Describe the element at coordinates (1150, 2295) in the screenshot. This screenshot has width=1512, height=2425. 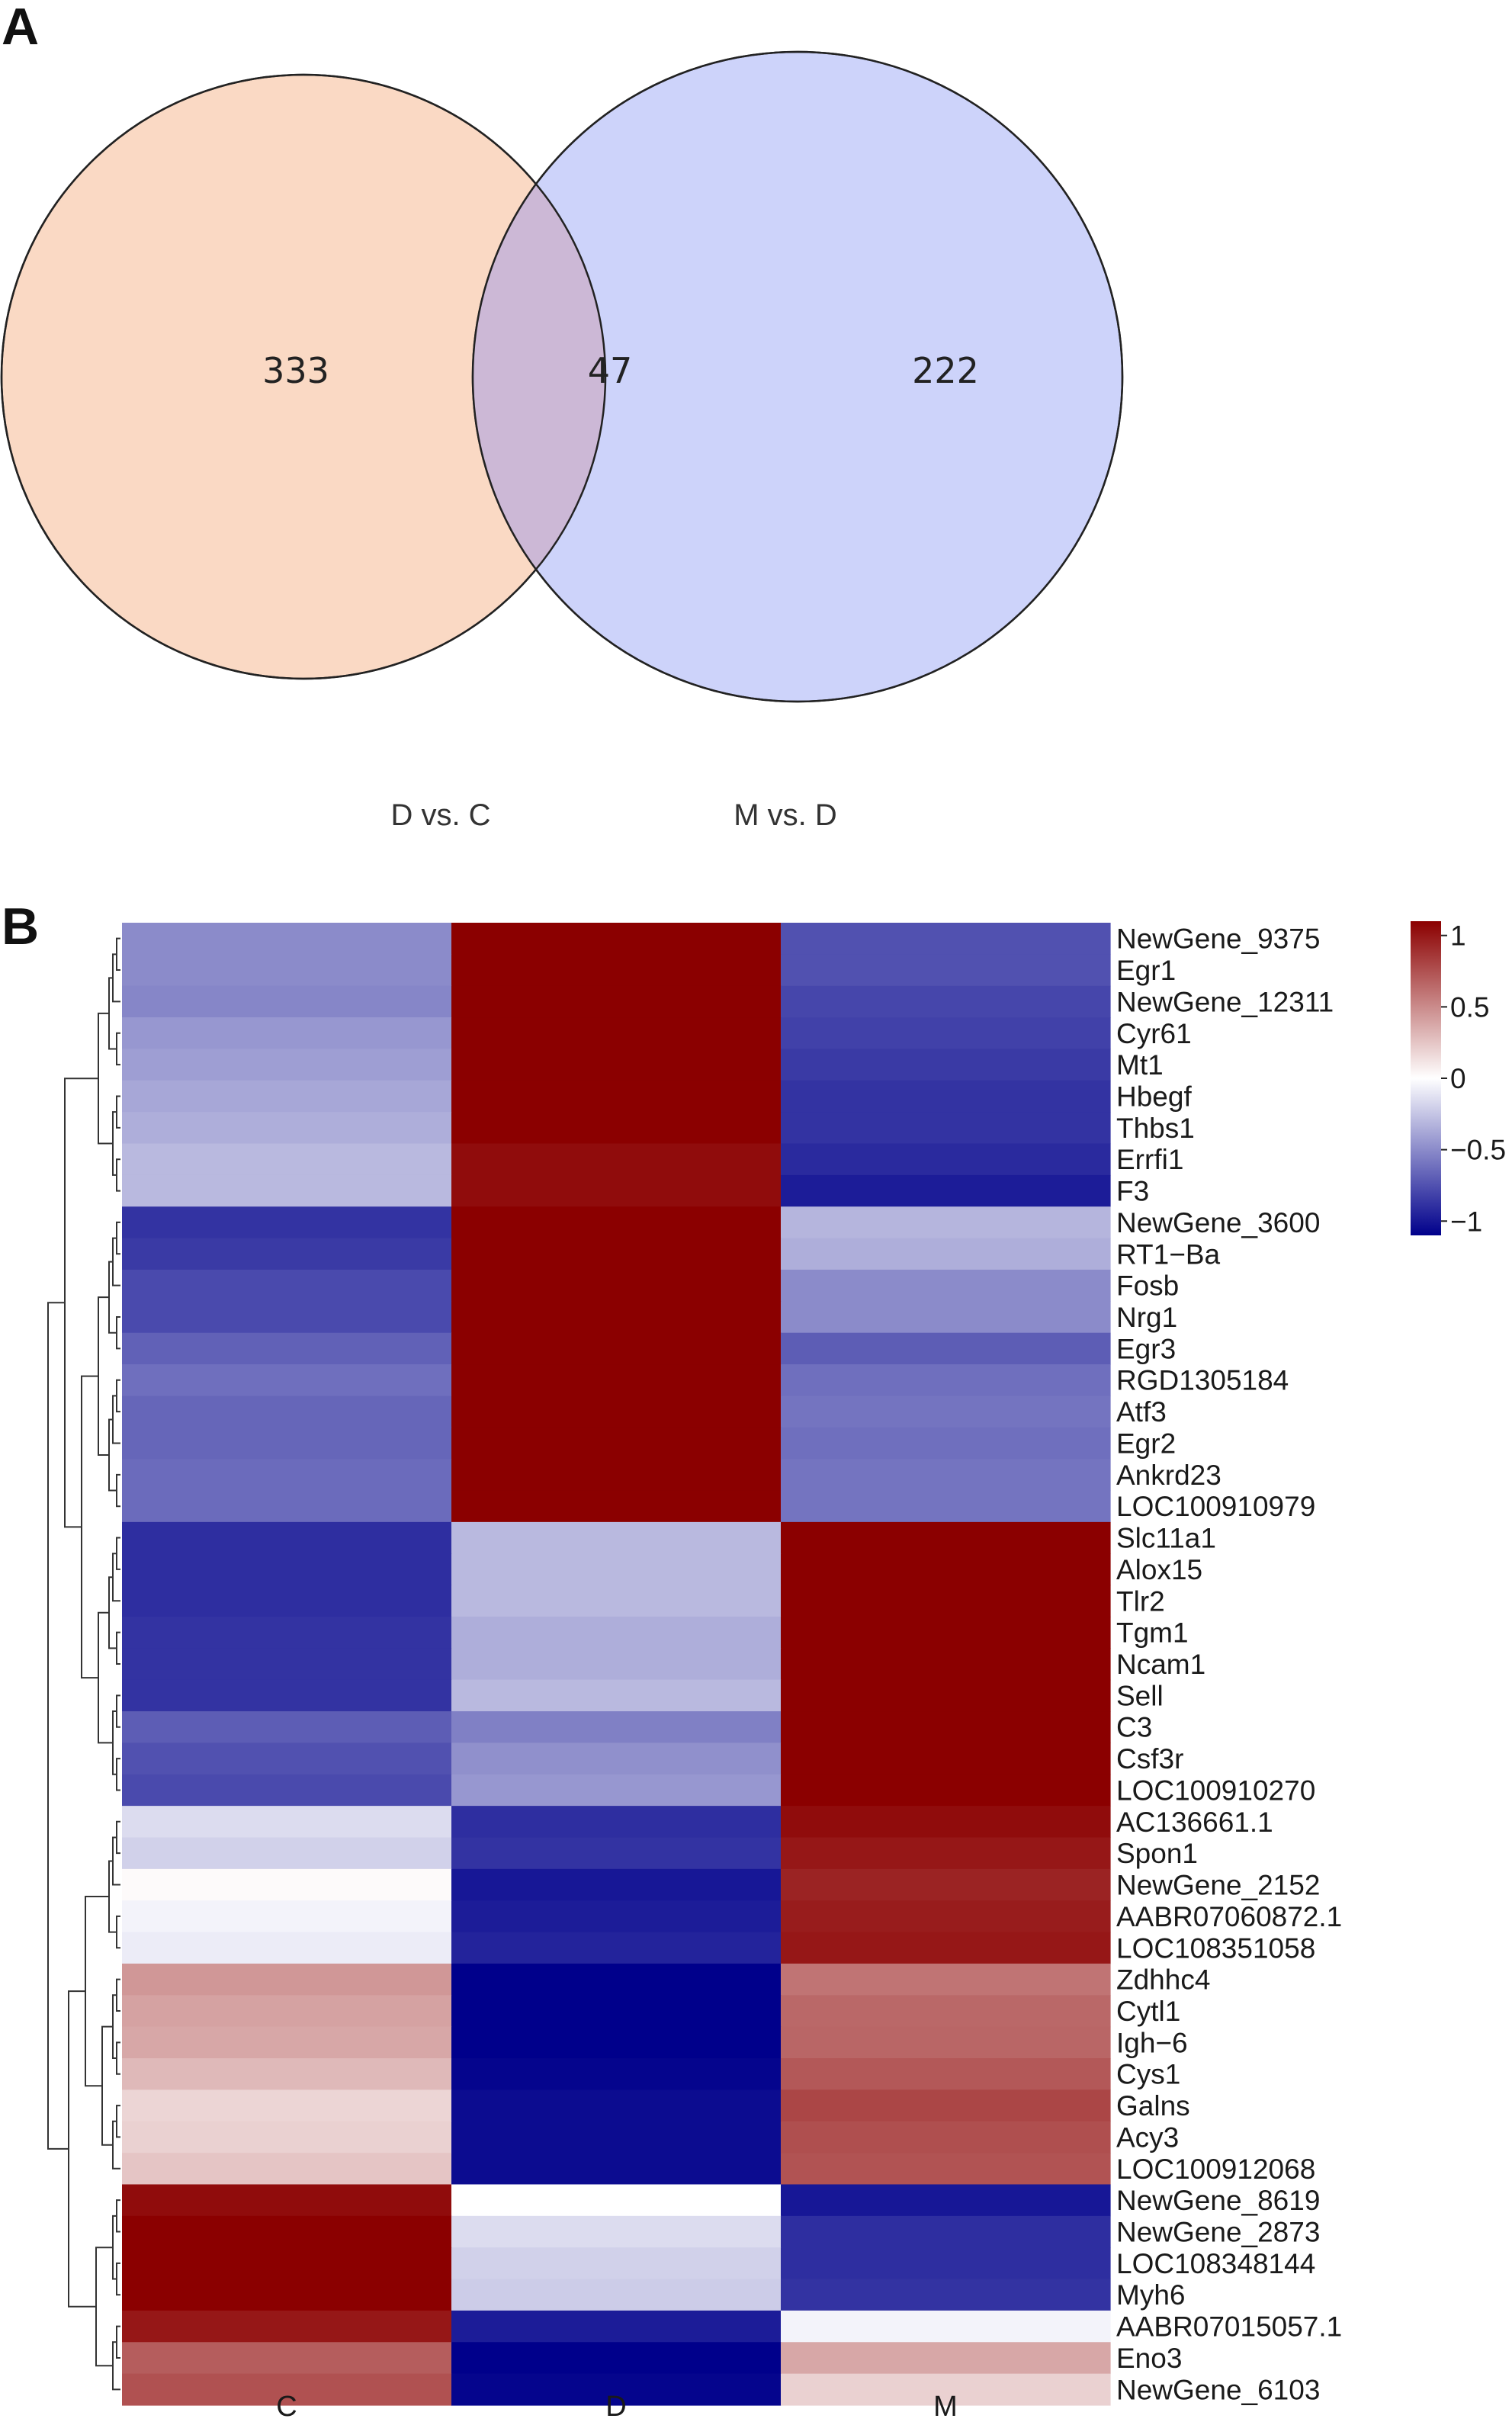
I see `gene-label: Myh6` at that location.